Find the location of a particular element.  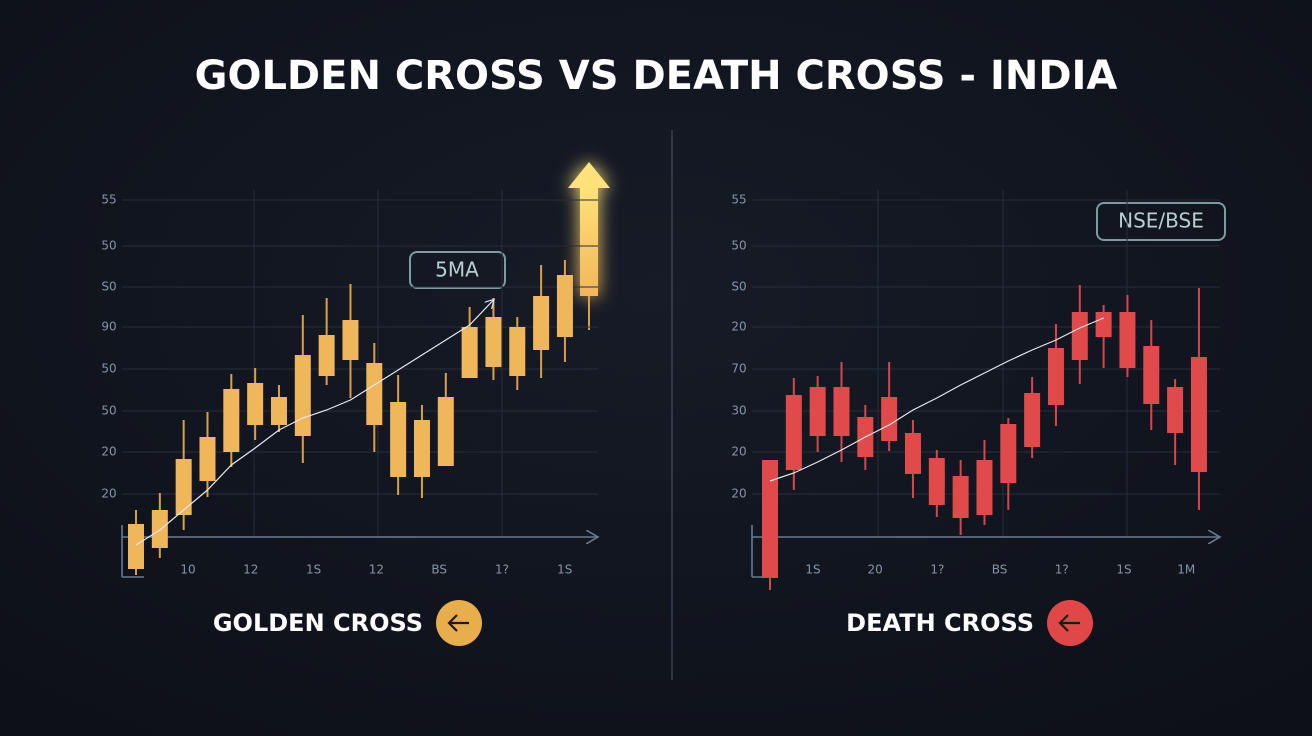

x-tick-label: 20 is located at coordinates (875, 570).